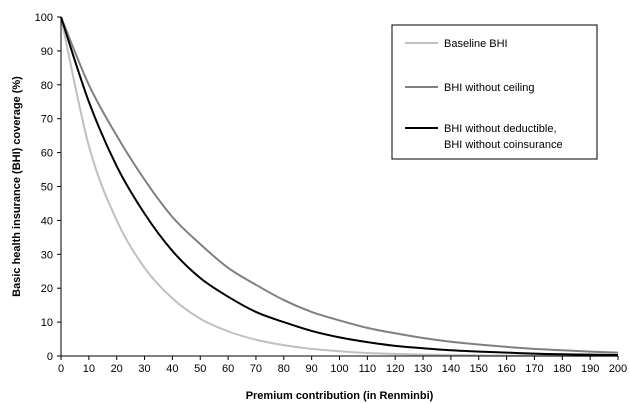 This screenshot has height=404, width=629. Describe the element at coordinates (47, 52) in the screenshot. I see `y-tick-label: 90` at that location.